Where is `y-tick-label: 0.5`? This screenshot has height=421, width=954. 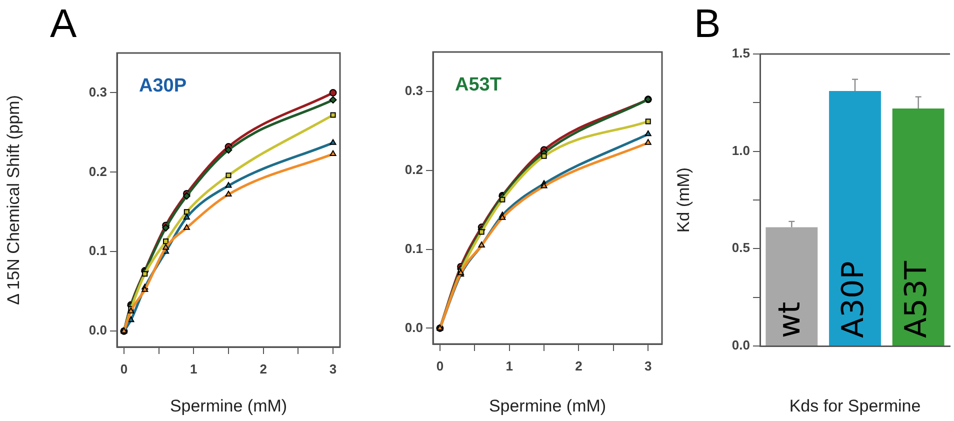
y-tick-label: 0.5 is located at coordinates (741, 248).